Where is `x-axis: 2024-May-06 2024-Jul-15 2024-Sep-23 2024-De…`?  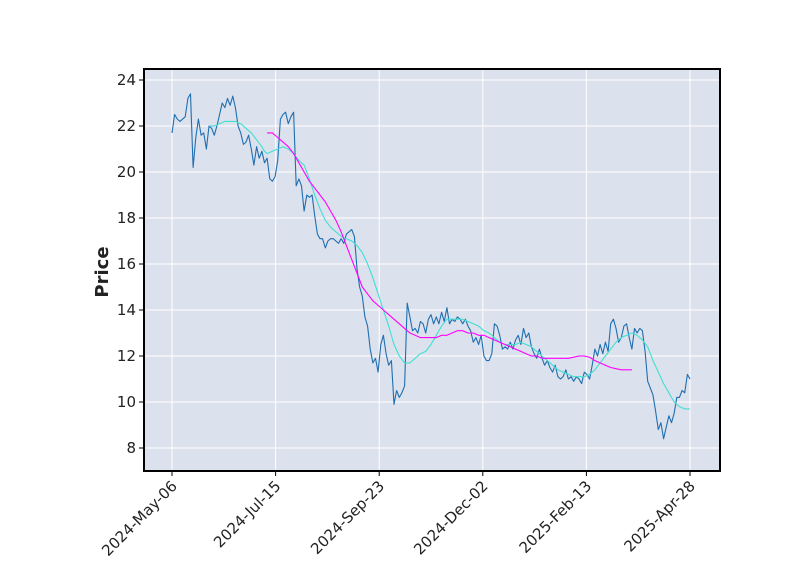 x-axis: 2024-May-06 2024-Jul-15 2024-Sep-23 2024-De… is located at coordinates (398, 515).